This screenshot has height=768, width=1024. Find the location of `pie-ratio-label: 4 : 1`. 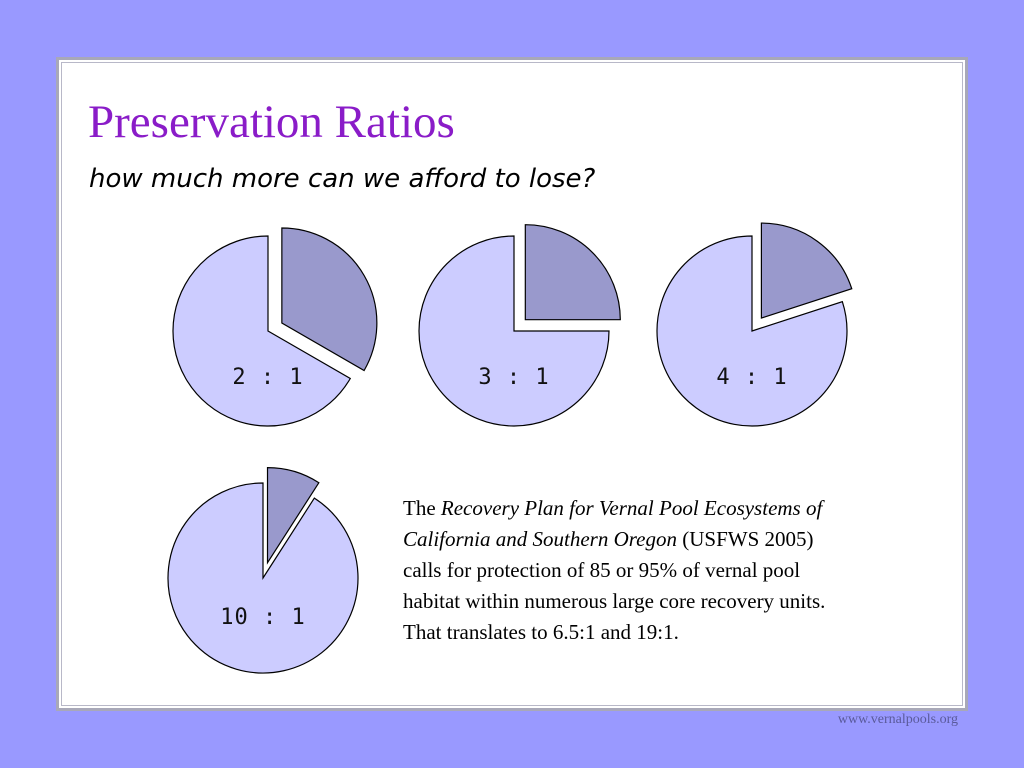

pie-ratio-label: 4 : 1 is located at coordinates (751, 377).